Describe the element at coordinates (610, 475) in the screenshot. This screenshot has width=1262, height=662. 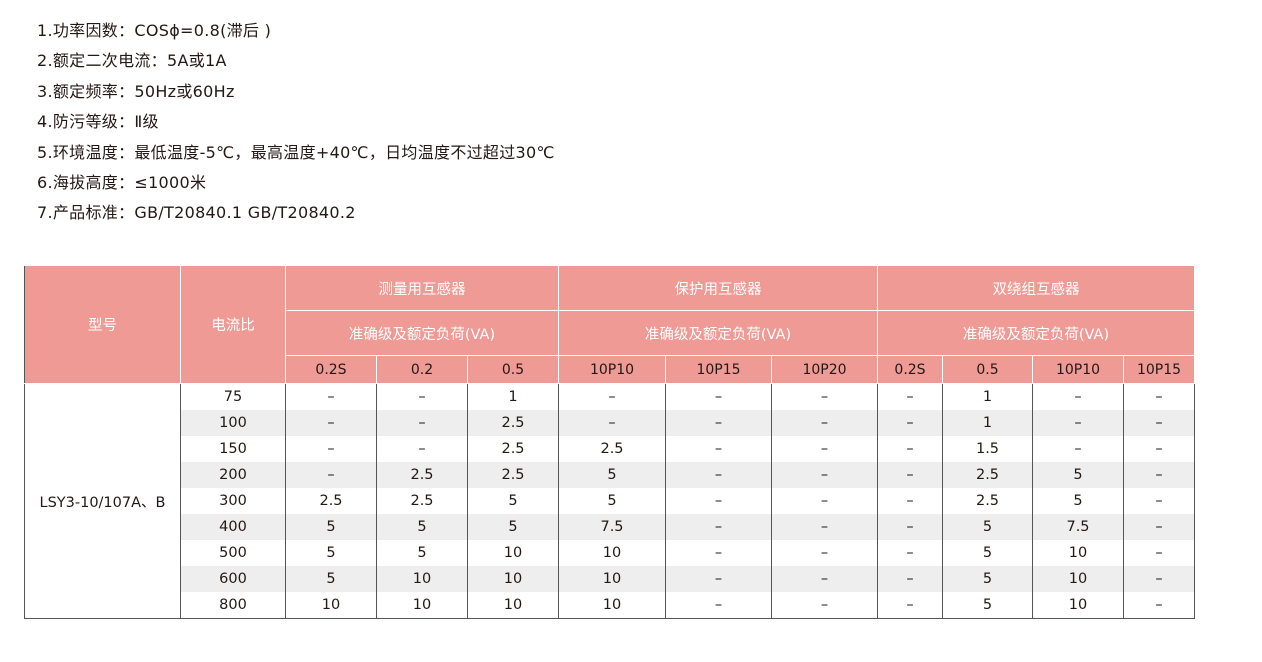
I see `table-row: 200–2.5 2.5 5– – –2.5 5–` at that location.